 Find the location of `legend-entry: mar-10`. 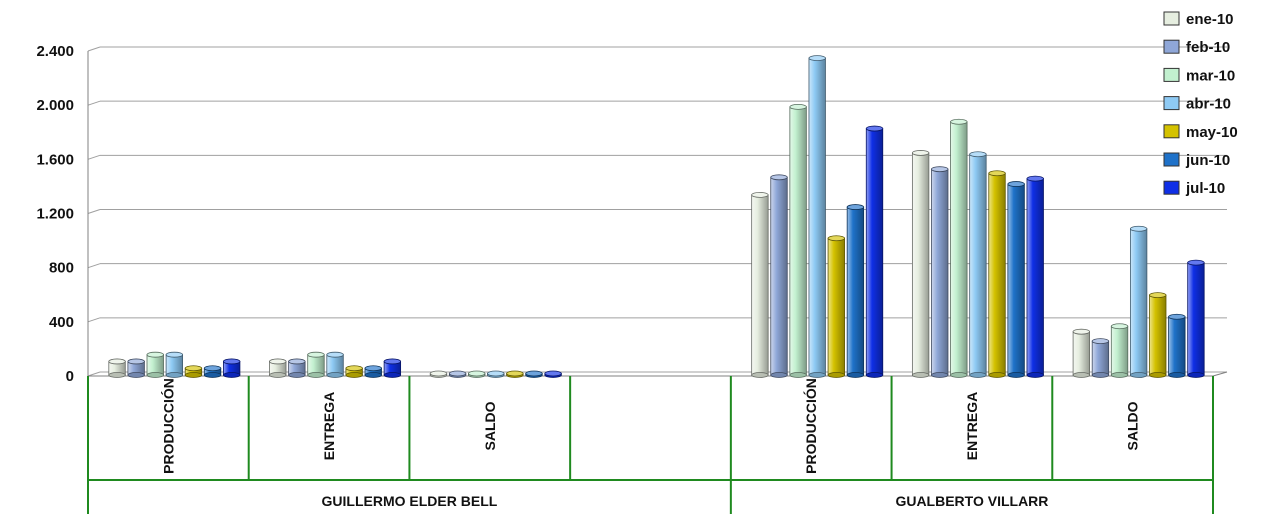

legend-entry: mar-10 is located at coordinates (1199, 75).